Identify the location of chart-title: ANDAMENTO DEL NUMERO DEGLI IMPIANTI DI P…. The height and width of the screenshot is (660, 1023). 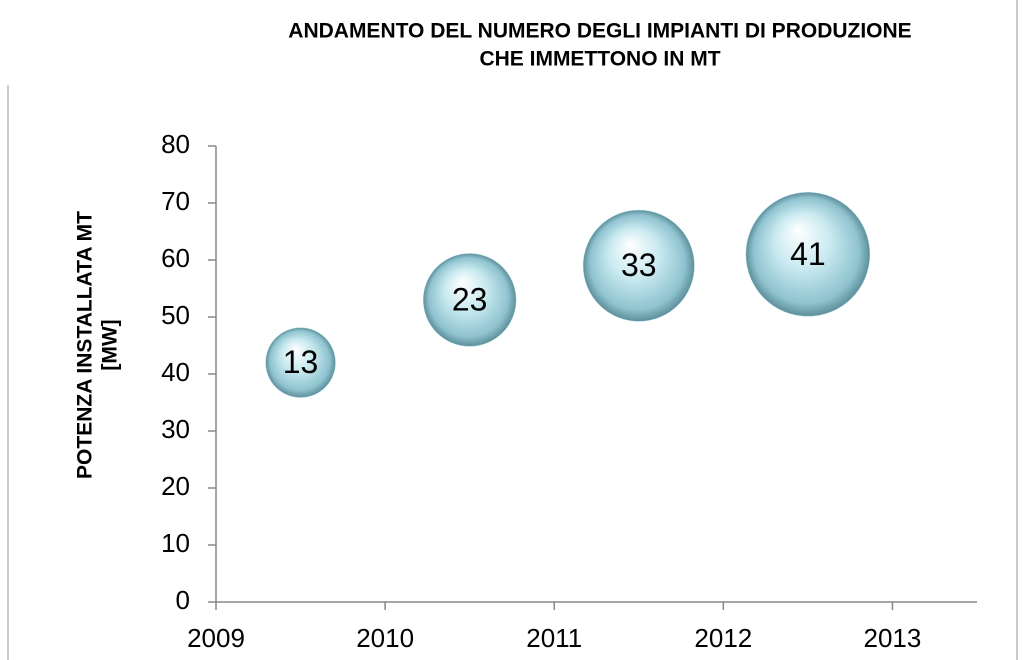
(599, 31).